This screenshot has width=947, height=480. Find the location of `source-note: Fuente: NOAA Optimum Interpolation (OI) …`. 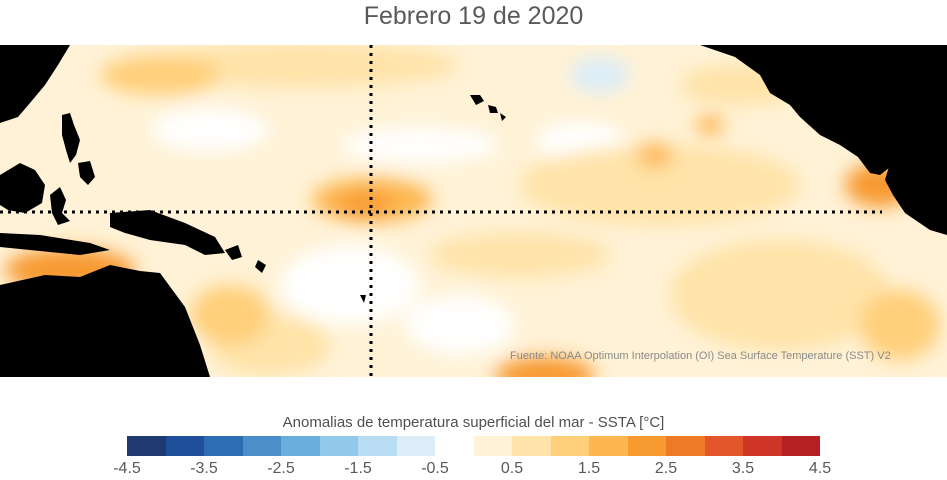

source-note: Fuente: NOAA Optimum Interpolation (OI) … is located at coordinates (700, 356).